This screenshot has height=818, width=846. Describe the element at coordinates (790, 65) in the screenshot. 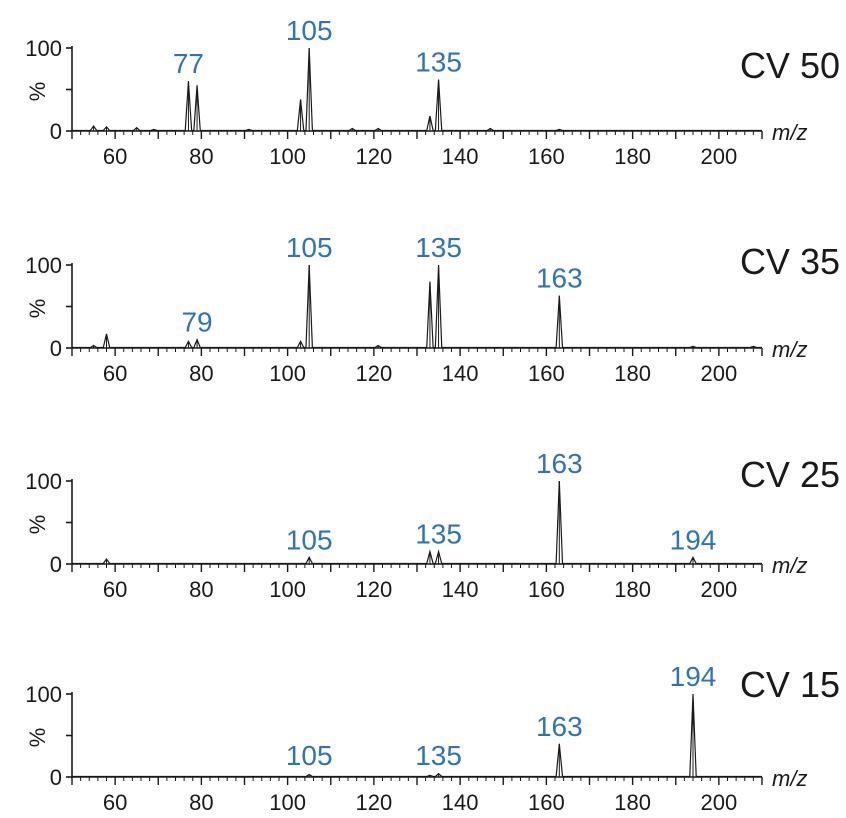

I see `panel-title: CV 50` at that location.